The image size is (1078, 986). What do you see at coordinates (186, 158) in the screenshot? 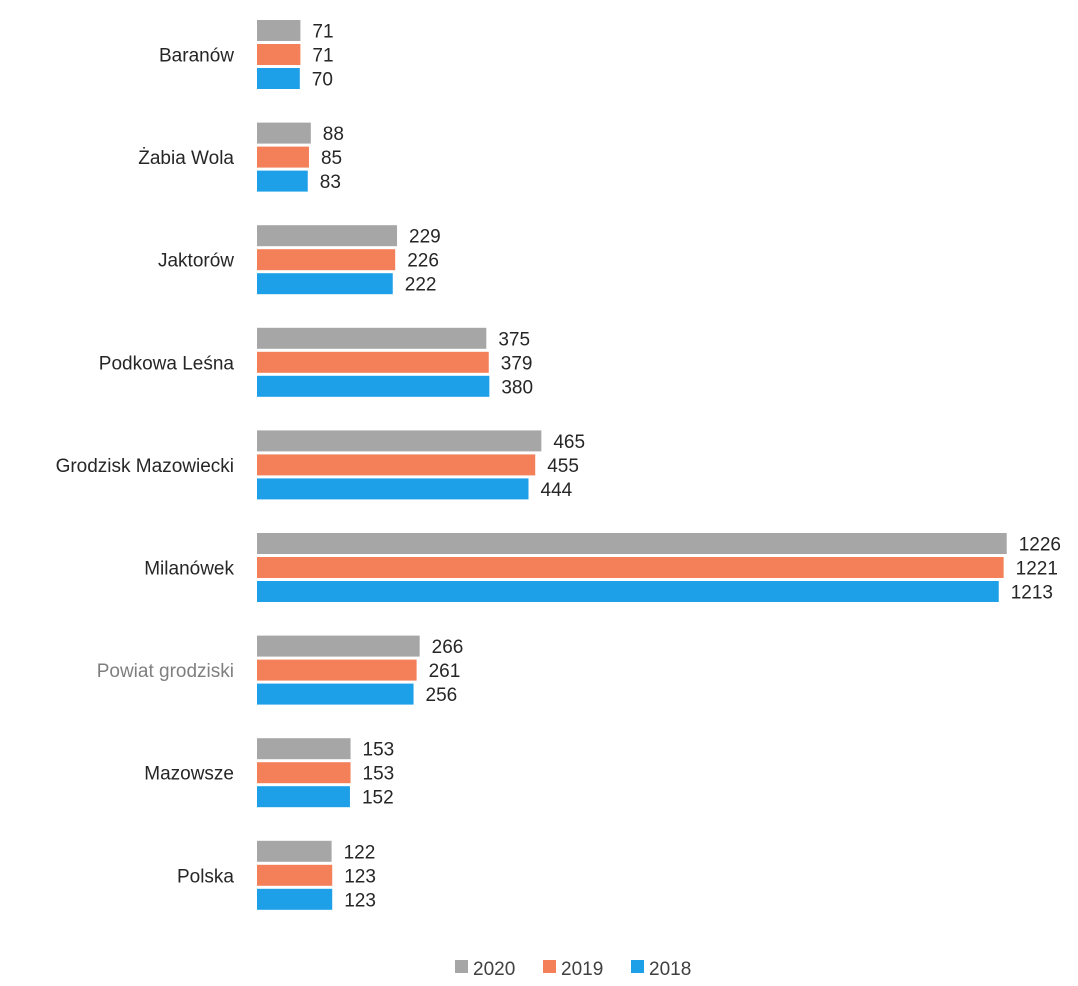
I see `category-label-zabia-wola: Żabia Wola` at bounding box center [186, 158].